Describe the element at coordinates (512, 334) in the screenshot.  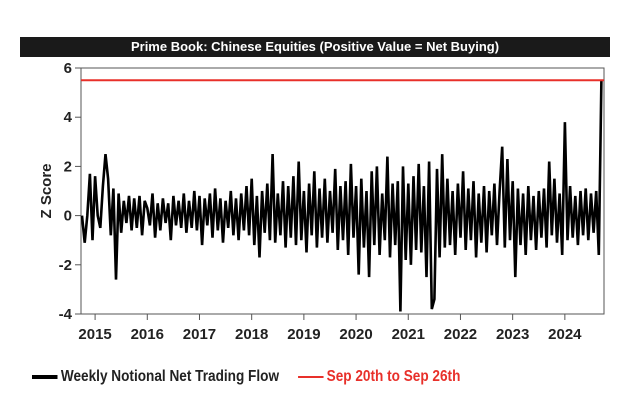
I see `x-tick-label: 2023` at that location.